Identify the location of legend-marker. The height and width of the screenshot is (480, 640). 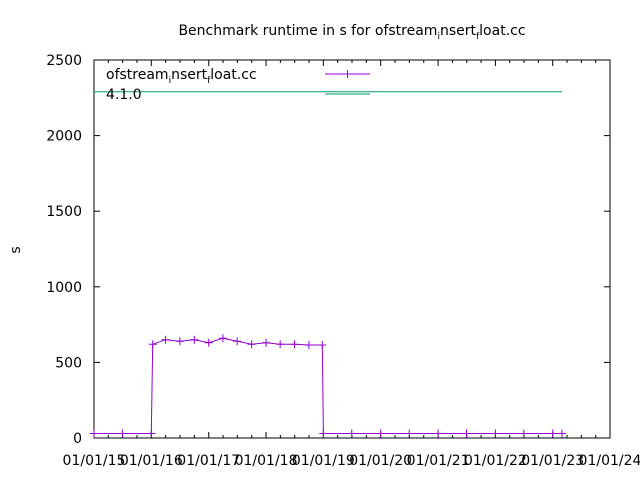
(347, 74).